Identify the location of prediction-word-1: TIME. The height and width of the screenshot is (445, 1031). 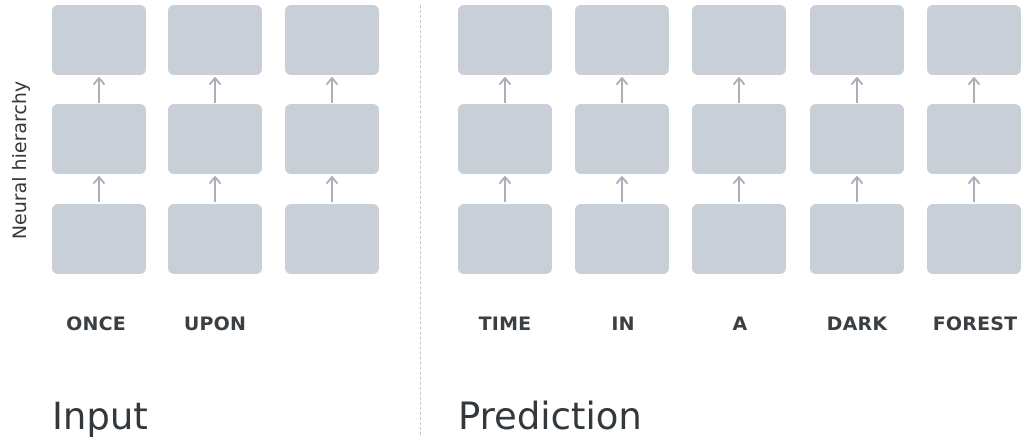
(505, 324).